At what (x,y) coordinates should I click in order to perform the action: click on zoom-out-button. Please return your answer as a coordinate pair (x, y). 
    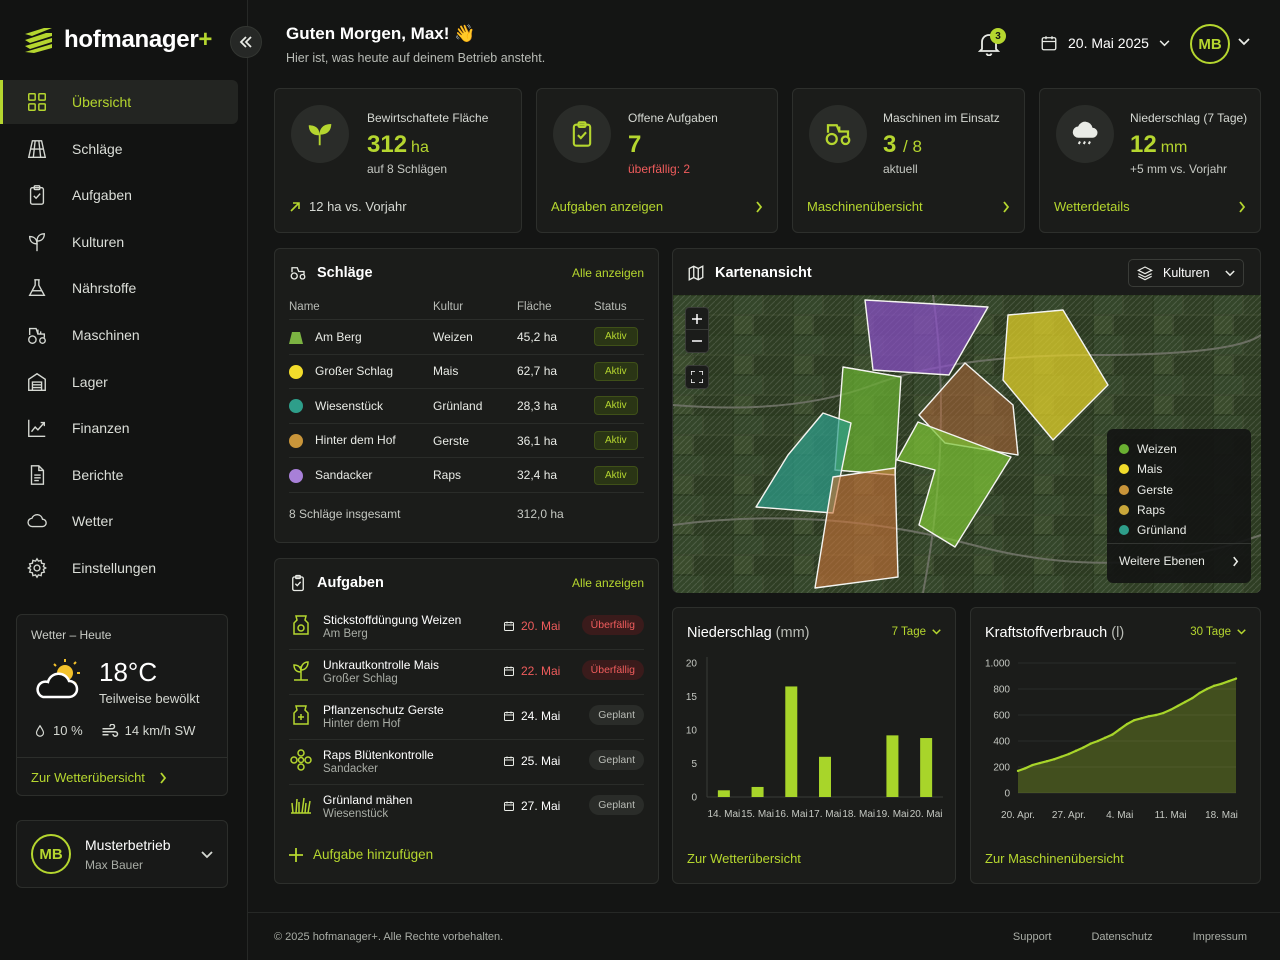
    Looking at the image, I should click on (697, 341).